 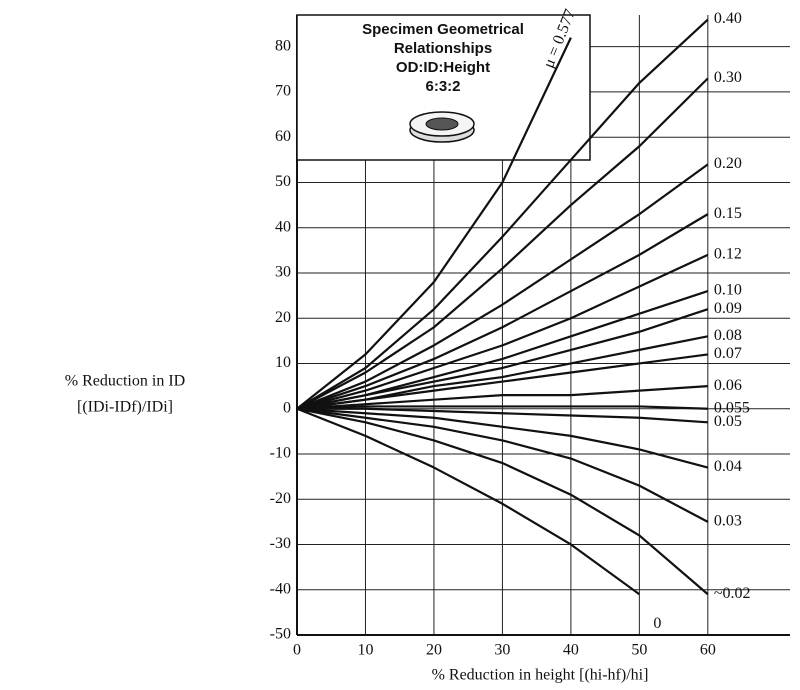 What do you see at coordinates (728, 466) in the screenshot?
I see `curve-label: 0.04` at bounding box center [728, 466].